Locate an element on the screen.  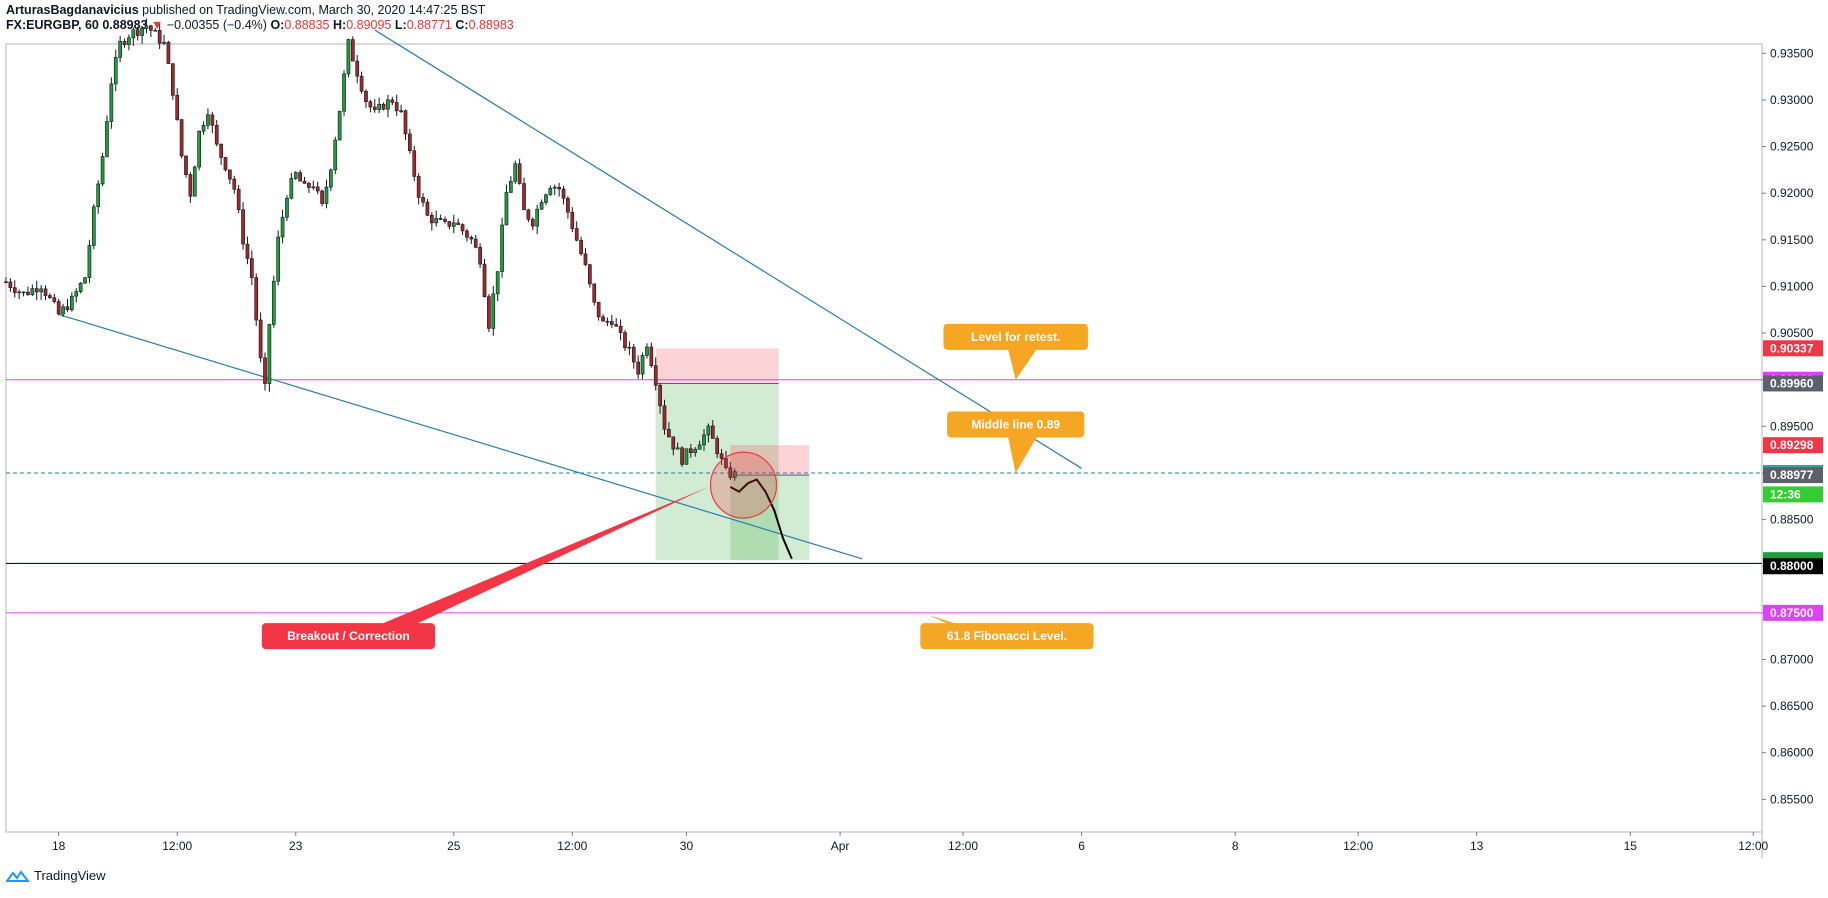
x-tick-label: 25 is located at coordinates (454, 846).